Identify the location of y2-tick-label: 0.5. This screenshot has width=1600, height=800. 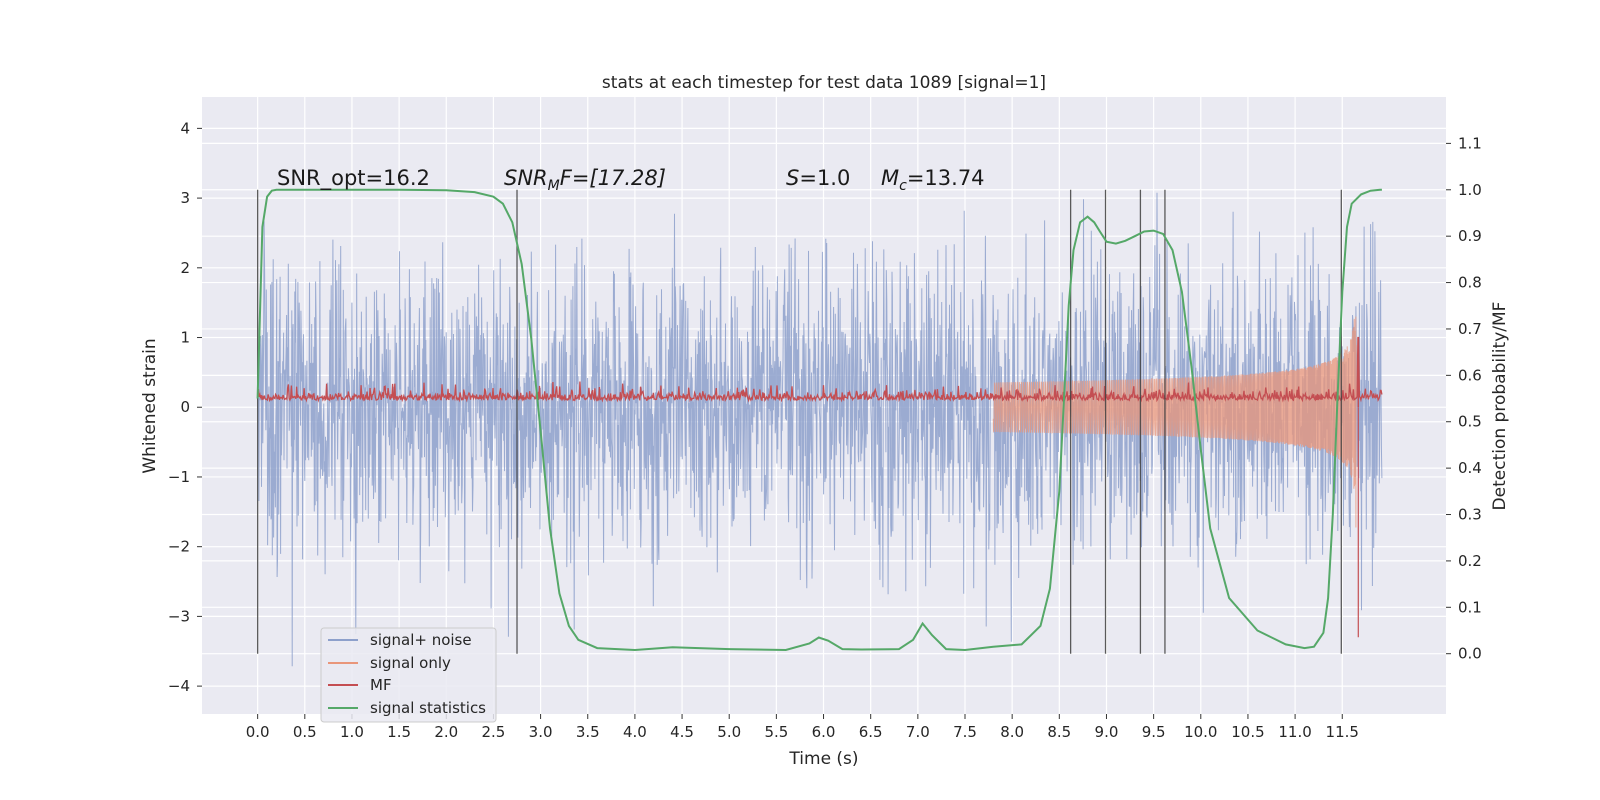
(1470, 422).